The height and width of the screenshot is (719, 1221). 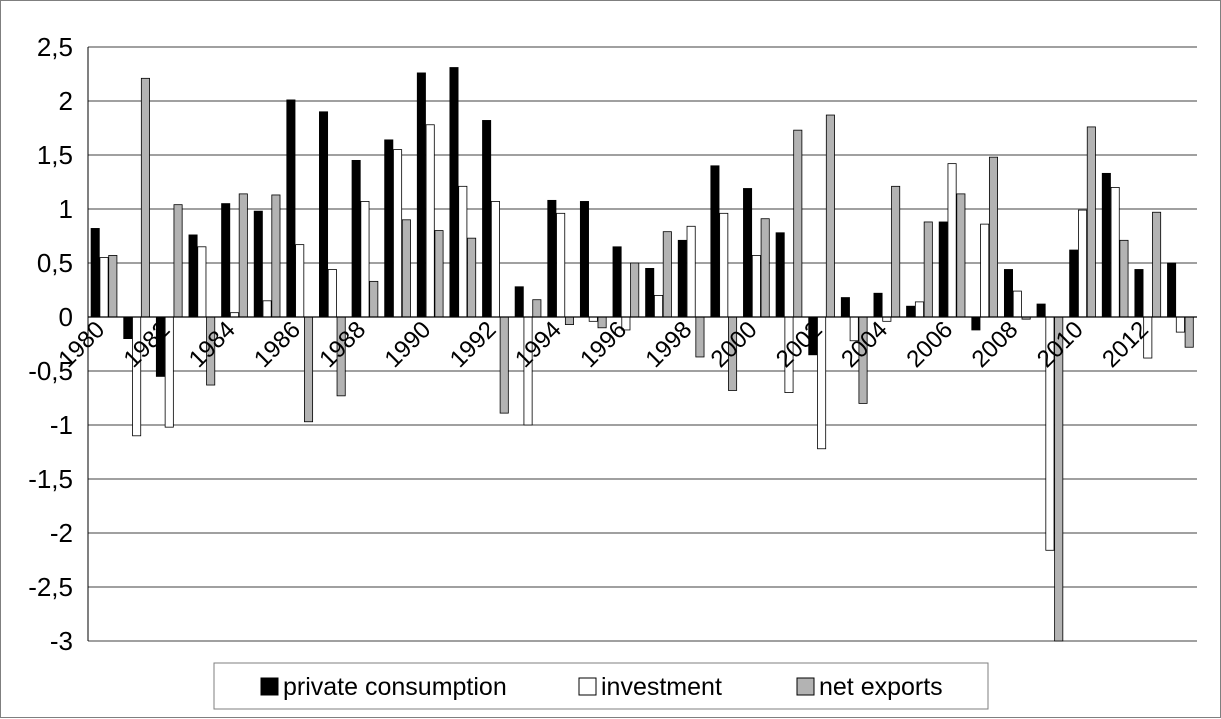 What do you see at coordinates (50, 479) in the screenshot?
I see `y-tick-label: -1,5` at bounding box center [50, 479].